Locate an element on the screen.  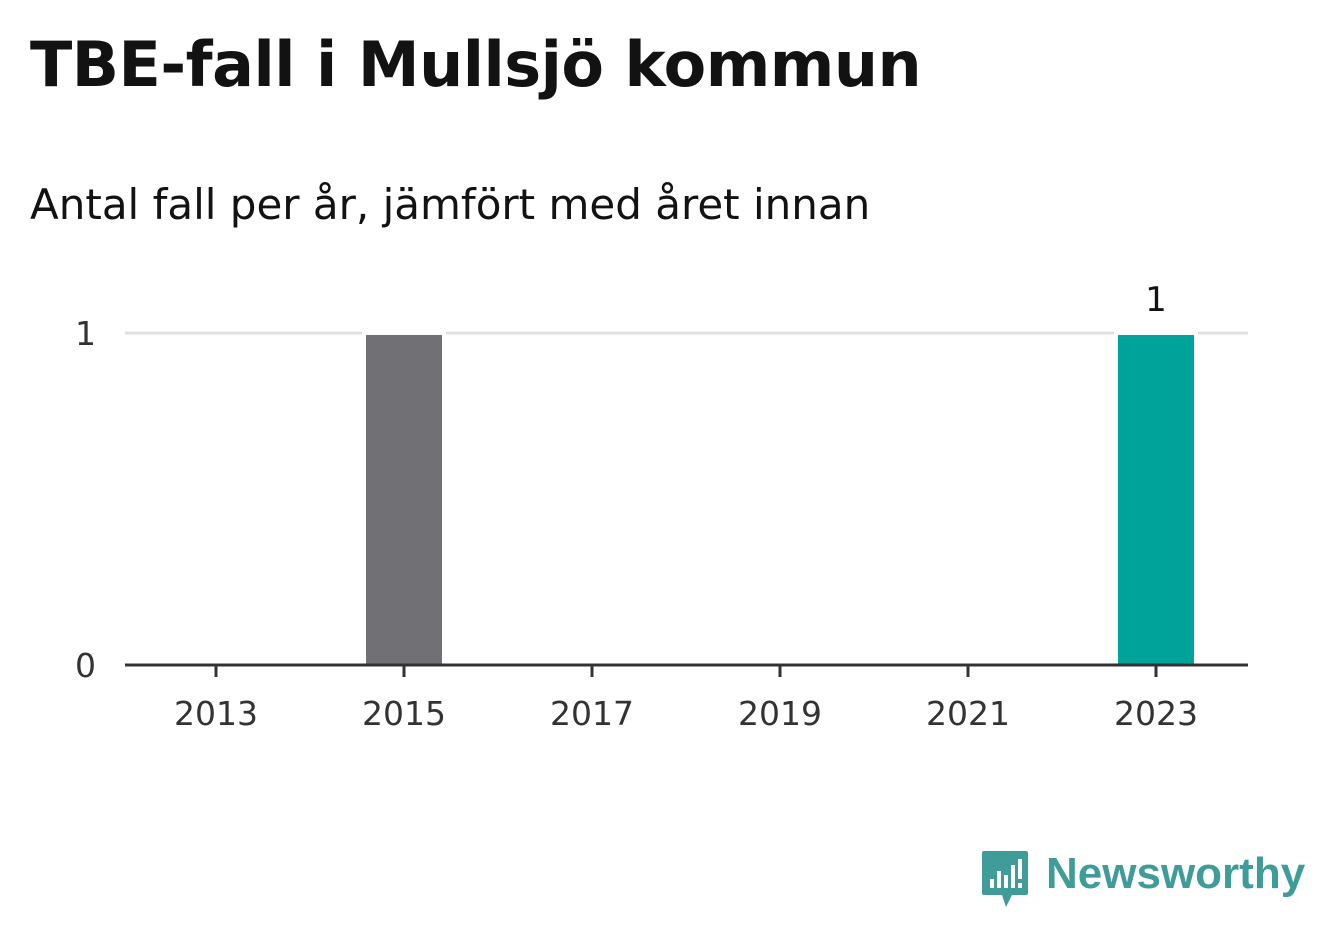
bar-2015 is located at coordinates (404, 500).